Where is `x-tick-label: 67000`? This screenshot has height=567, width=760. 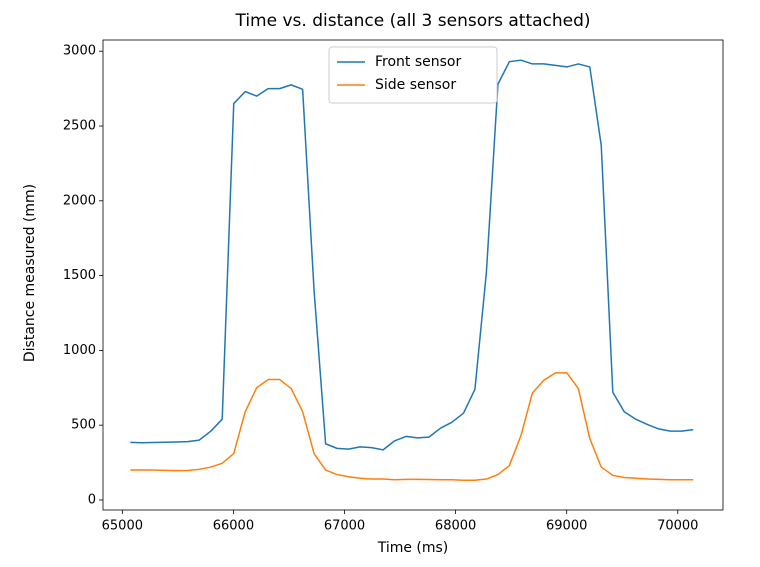
x-tick-label: 67000 is located at coordinates (344, 526).